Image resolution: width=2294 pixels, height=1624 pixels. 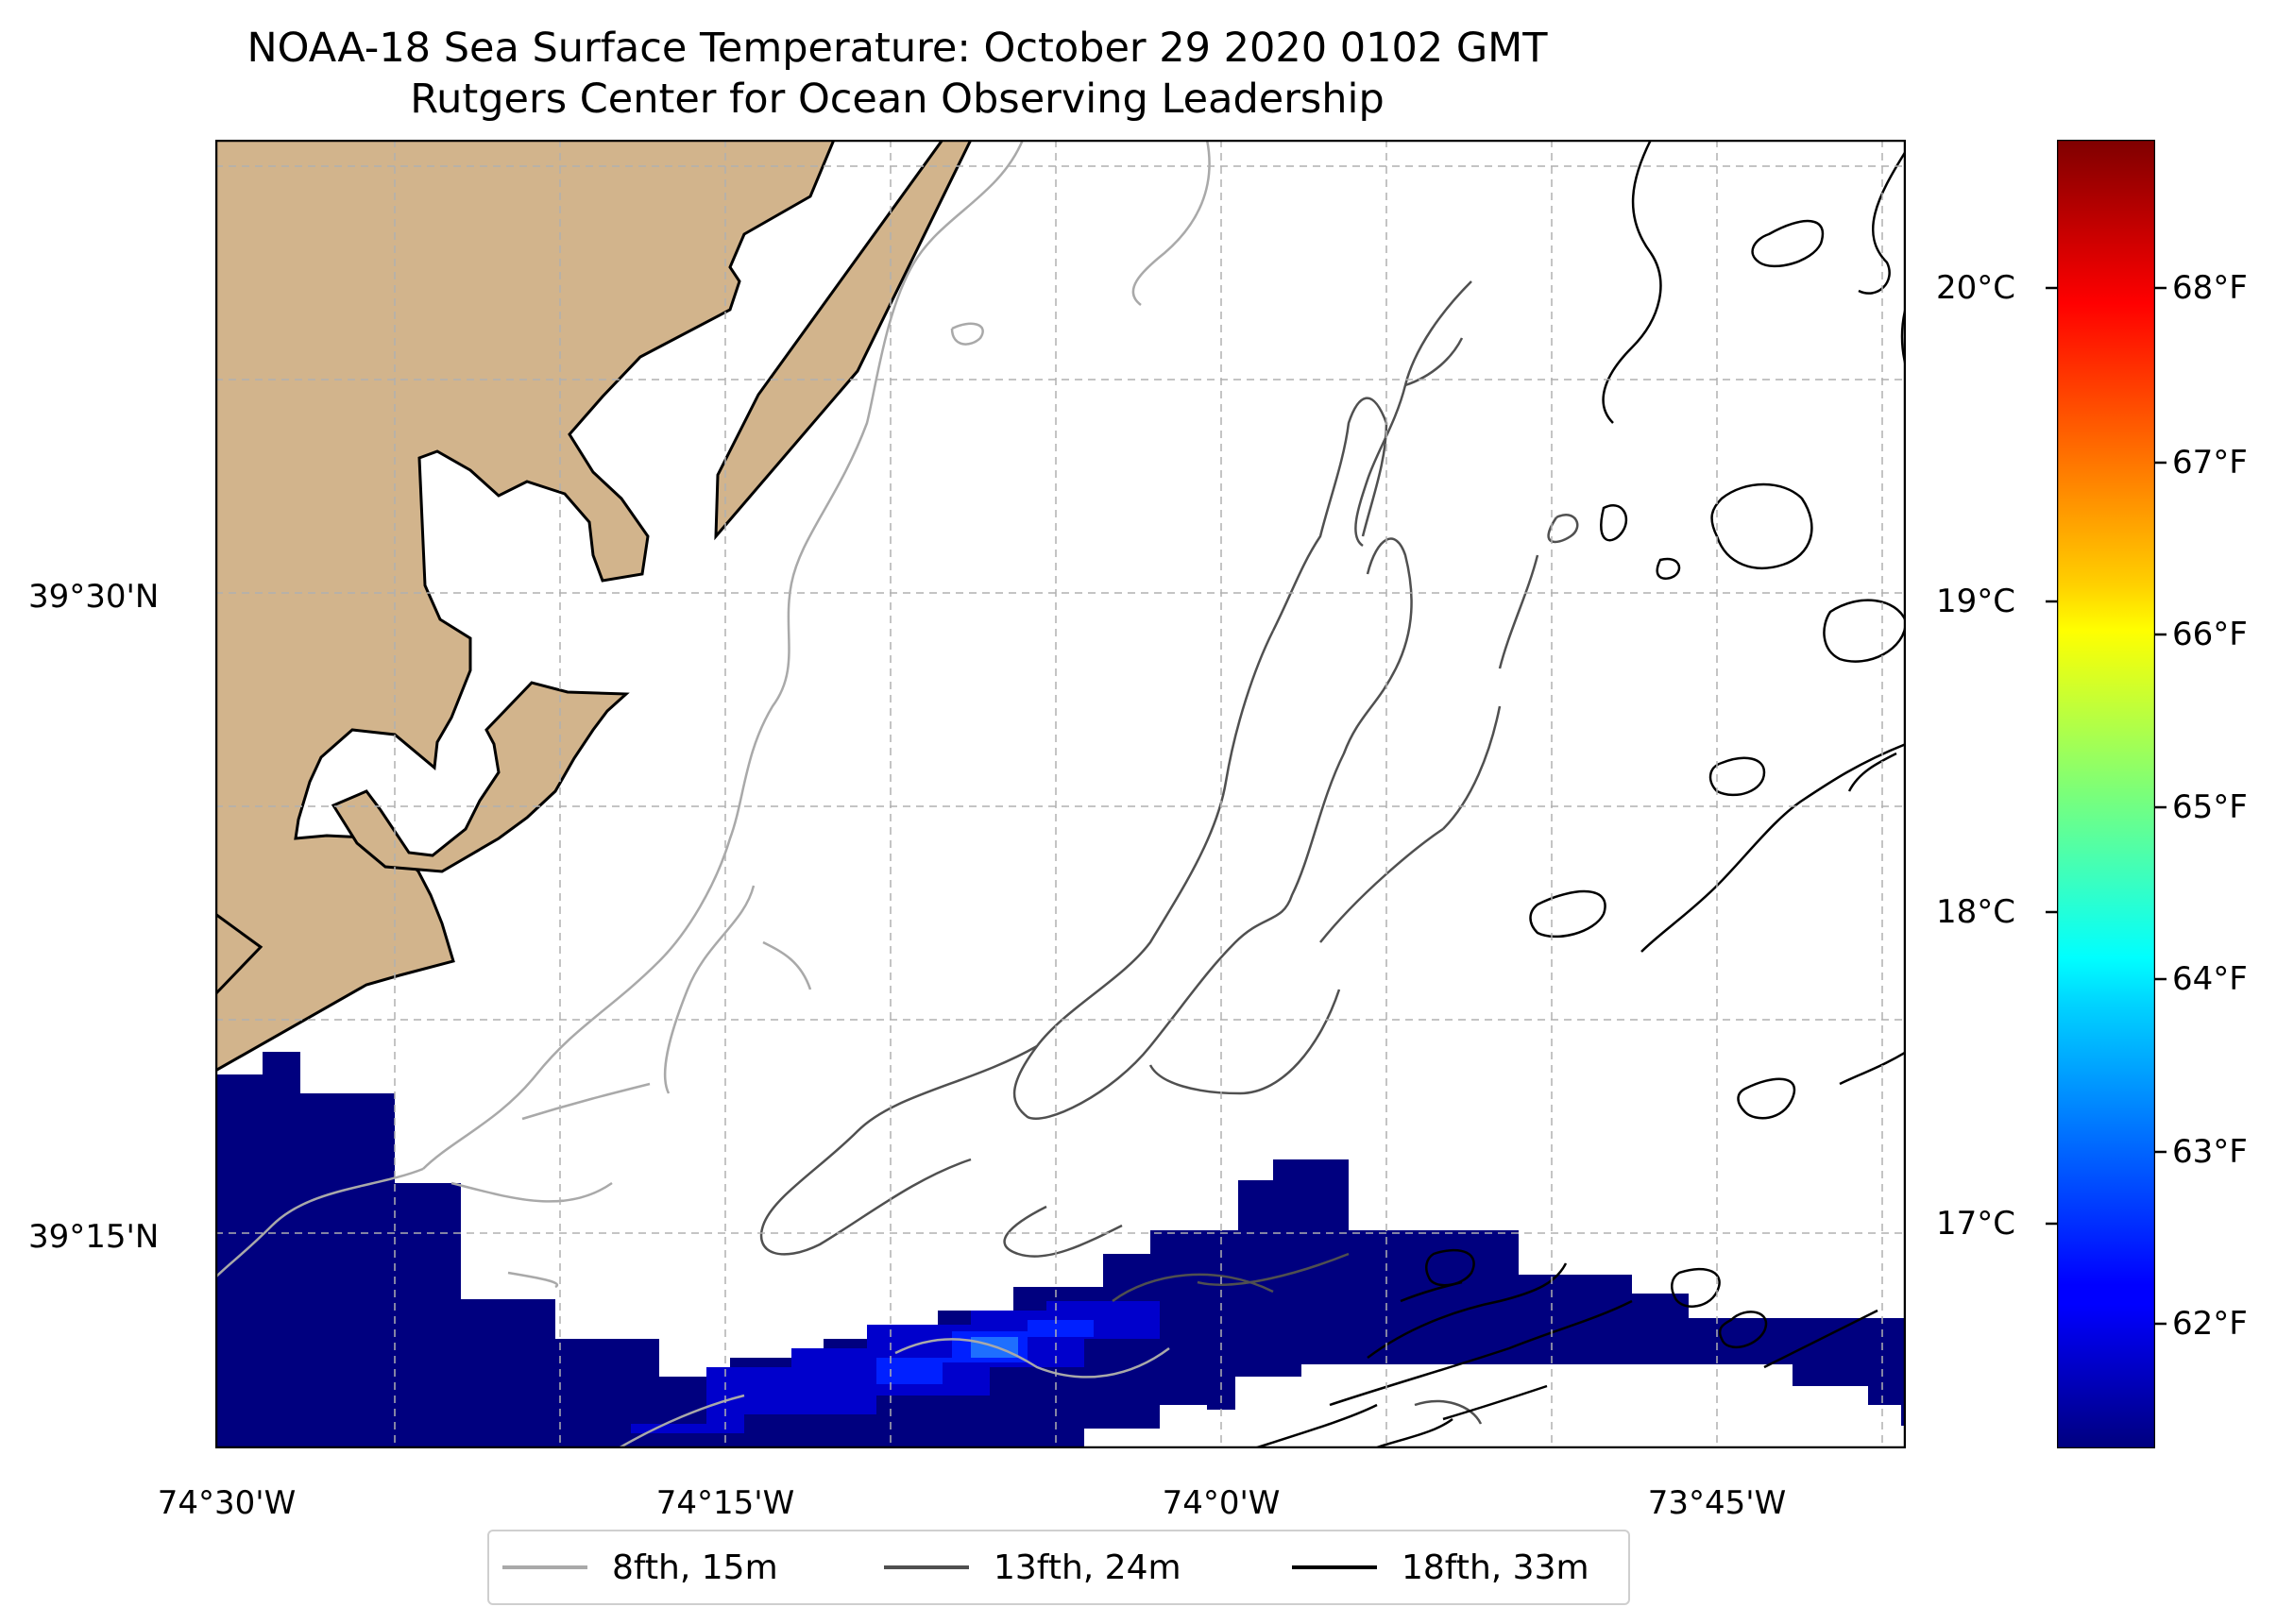 What do you see at coordinates (227, 1503) in the screenshot?
I see `lon-tick-label: 74°30'W` at bounding box center [227, 1503].